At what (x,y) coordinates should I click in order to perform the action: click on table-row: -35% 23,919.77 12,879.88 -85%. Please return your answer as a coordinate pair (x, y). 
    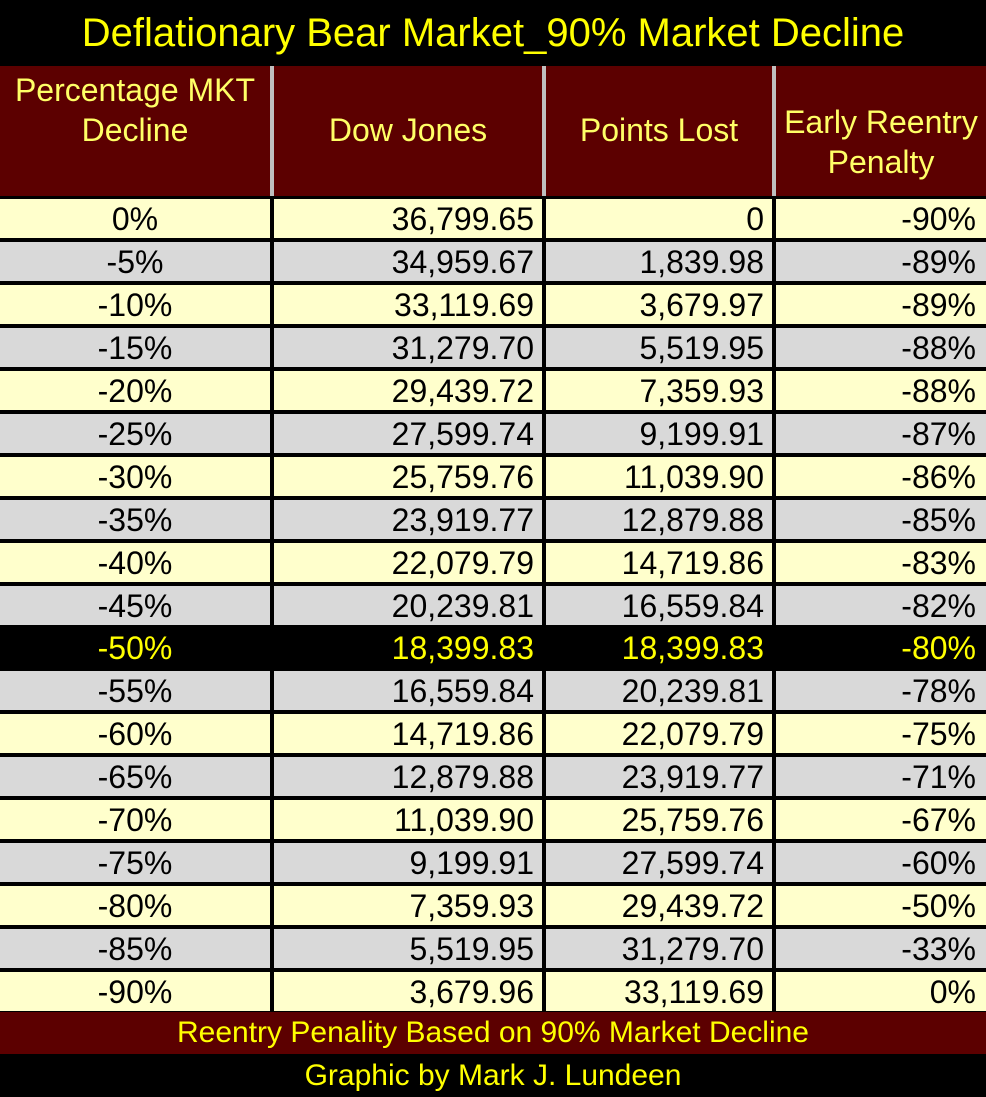
    Looking at the image, I should click on (493, 519).